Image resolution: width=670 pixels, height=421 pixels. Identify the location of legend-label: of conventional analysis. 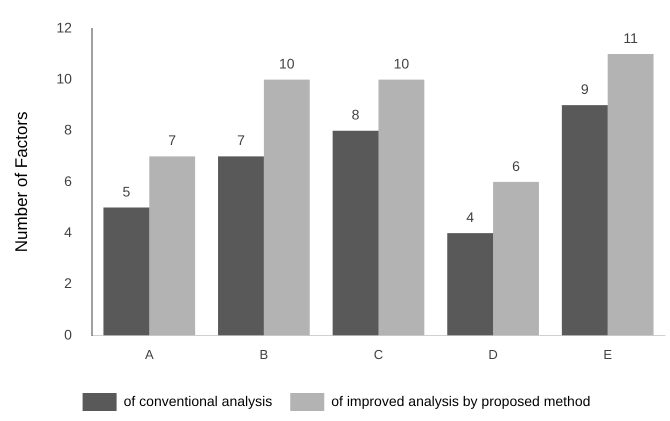
(198, 400).